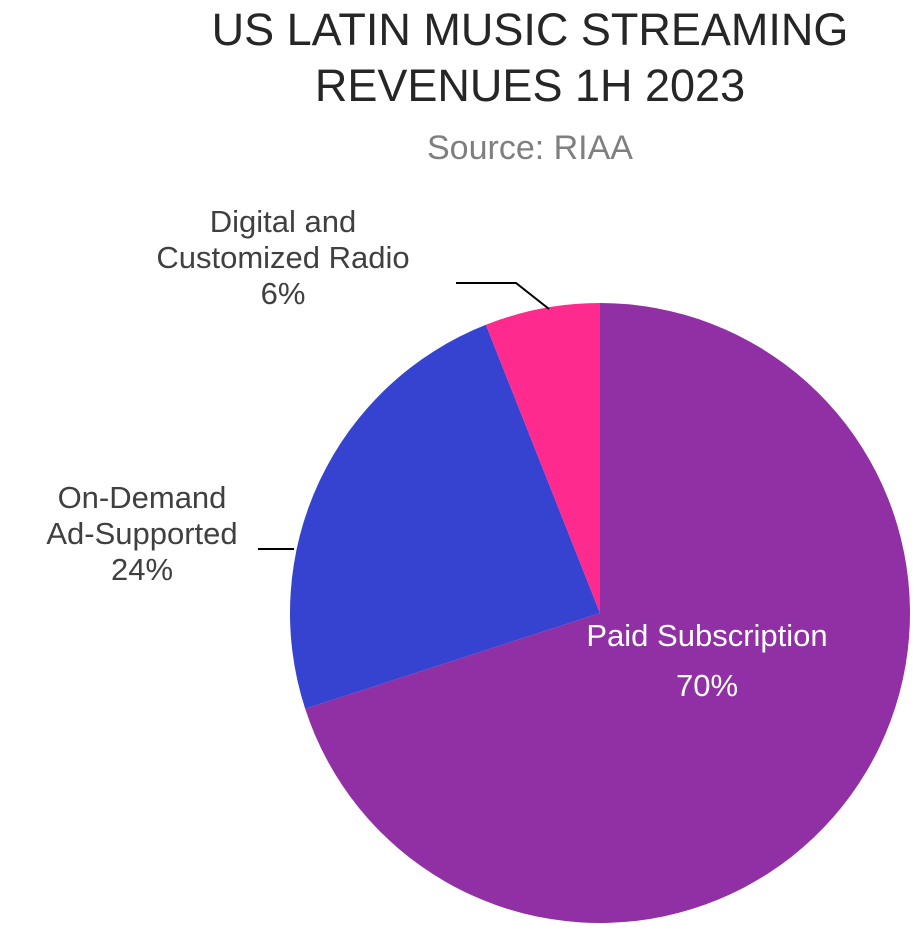 This screenshot has width=919, height=929. I want to click on slice-label-0-line-1: 70%, so click(707, 685).